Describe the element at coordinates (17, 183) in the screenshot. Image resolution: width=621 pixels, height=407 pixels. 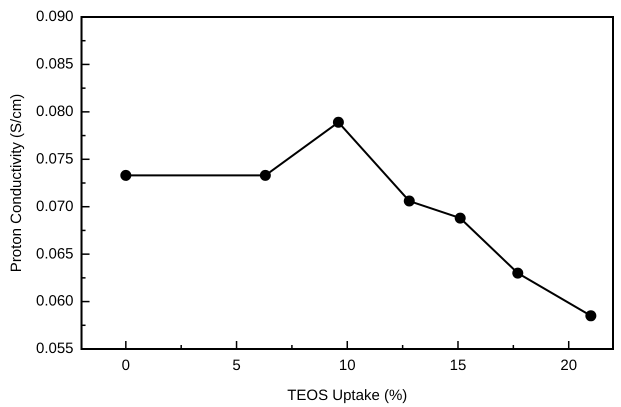
I see `y-axis-title: Proton Conductivity (S/cm)` at that location.